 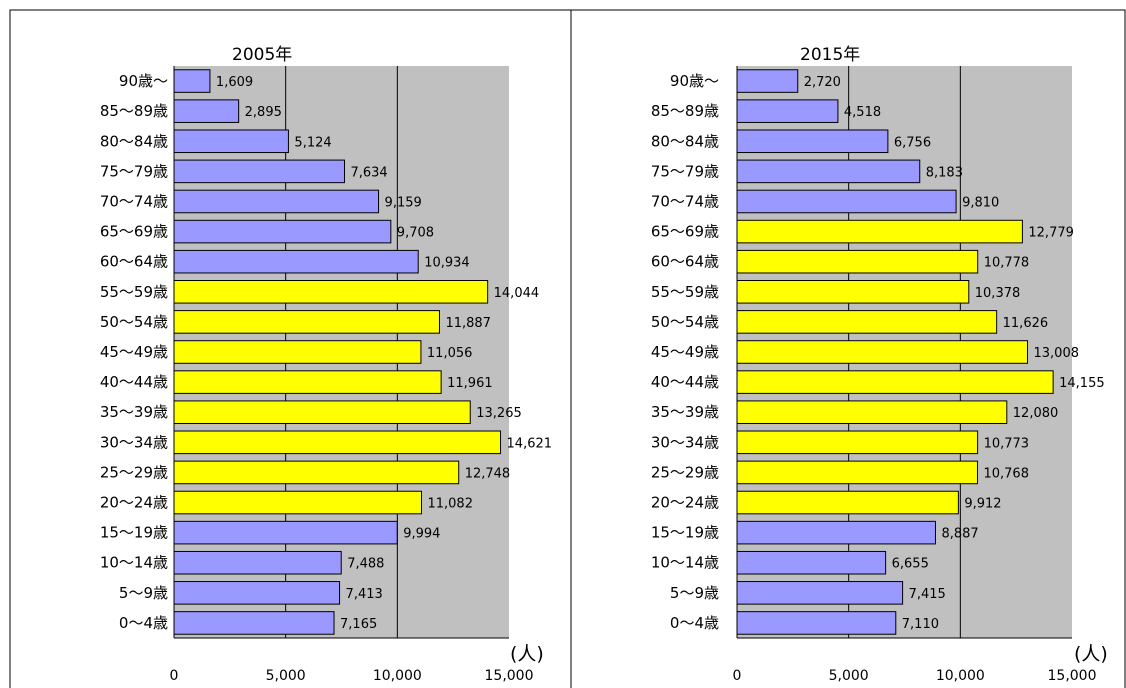 What do you see at coordinates (1082, 383) in the screenshot?
I see `data-label: 14,155` at bounding box center [1082, 383].